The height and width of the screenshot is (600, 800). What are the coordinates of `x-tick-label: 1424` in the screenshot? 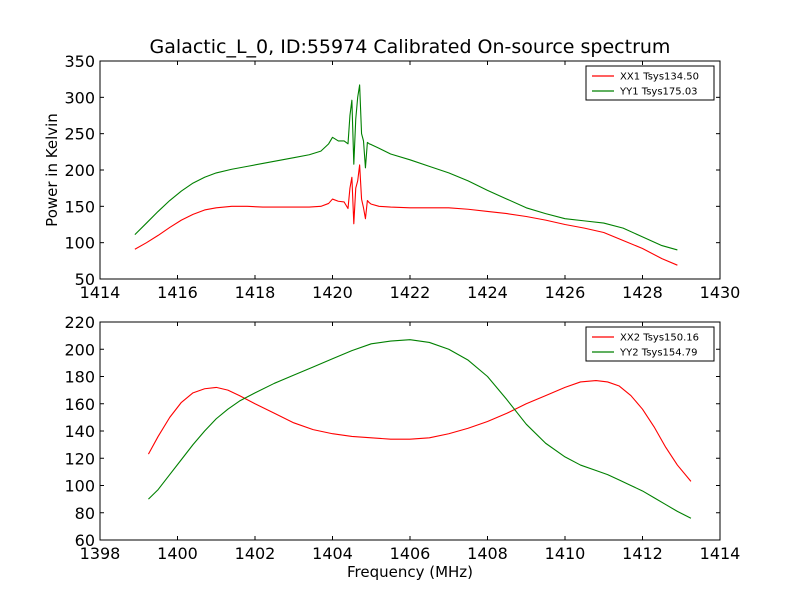 It's located at (487, 292).